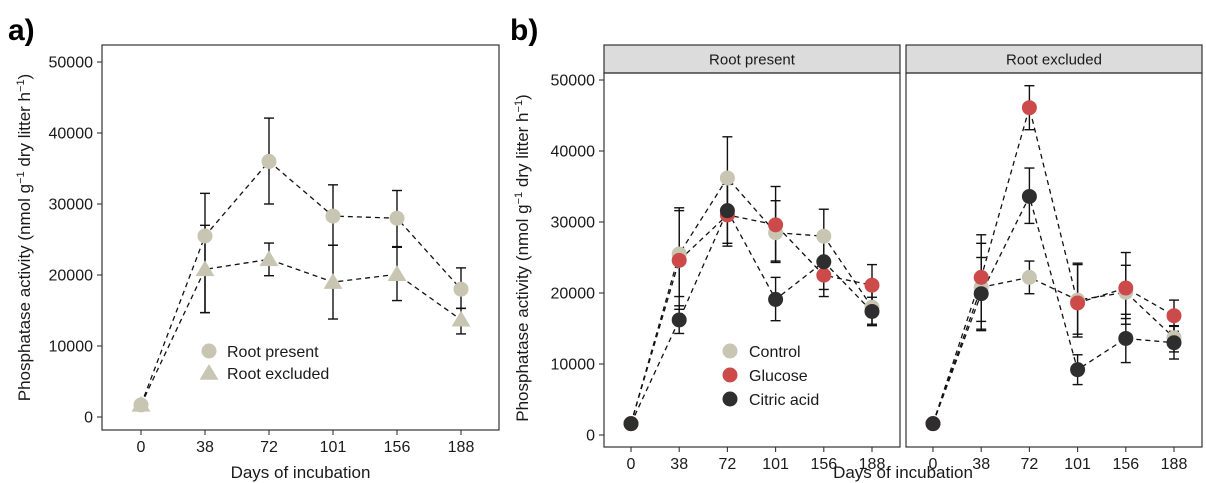  I want to click on legend-label: Root present, so click(273, 352).